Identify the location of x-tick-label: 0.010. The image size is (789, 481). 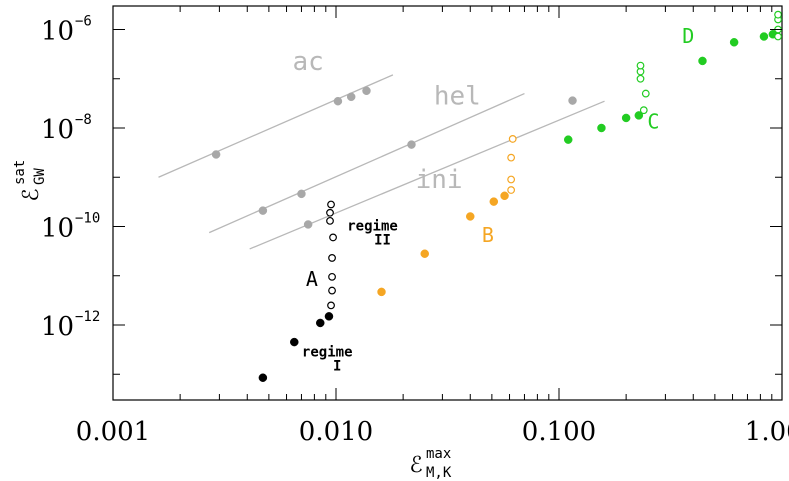
(336, 432).